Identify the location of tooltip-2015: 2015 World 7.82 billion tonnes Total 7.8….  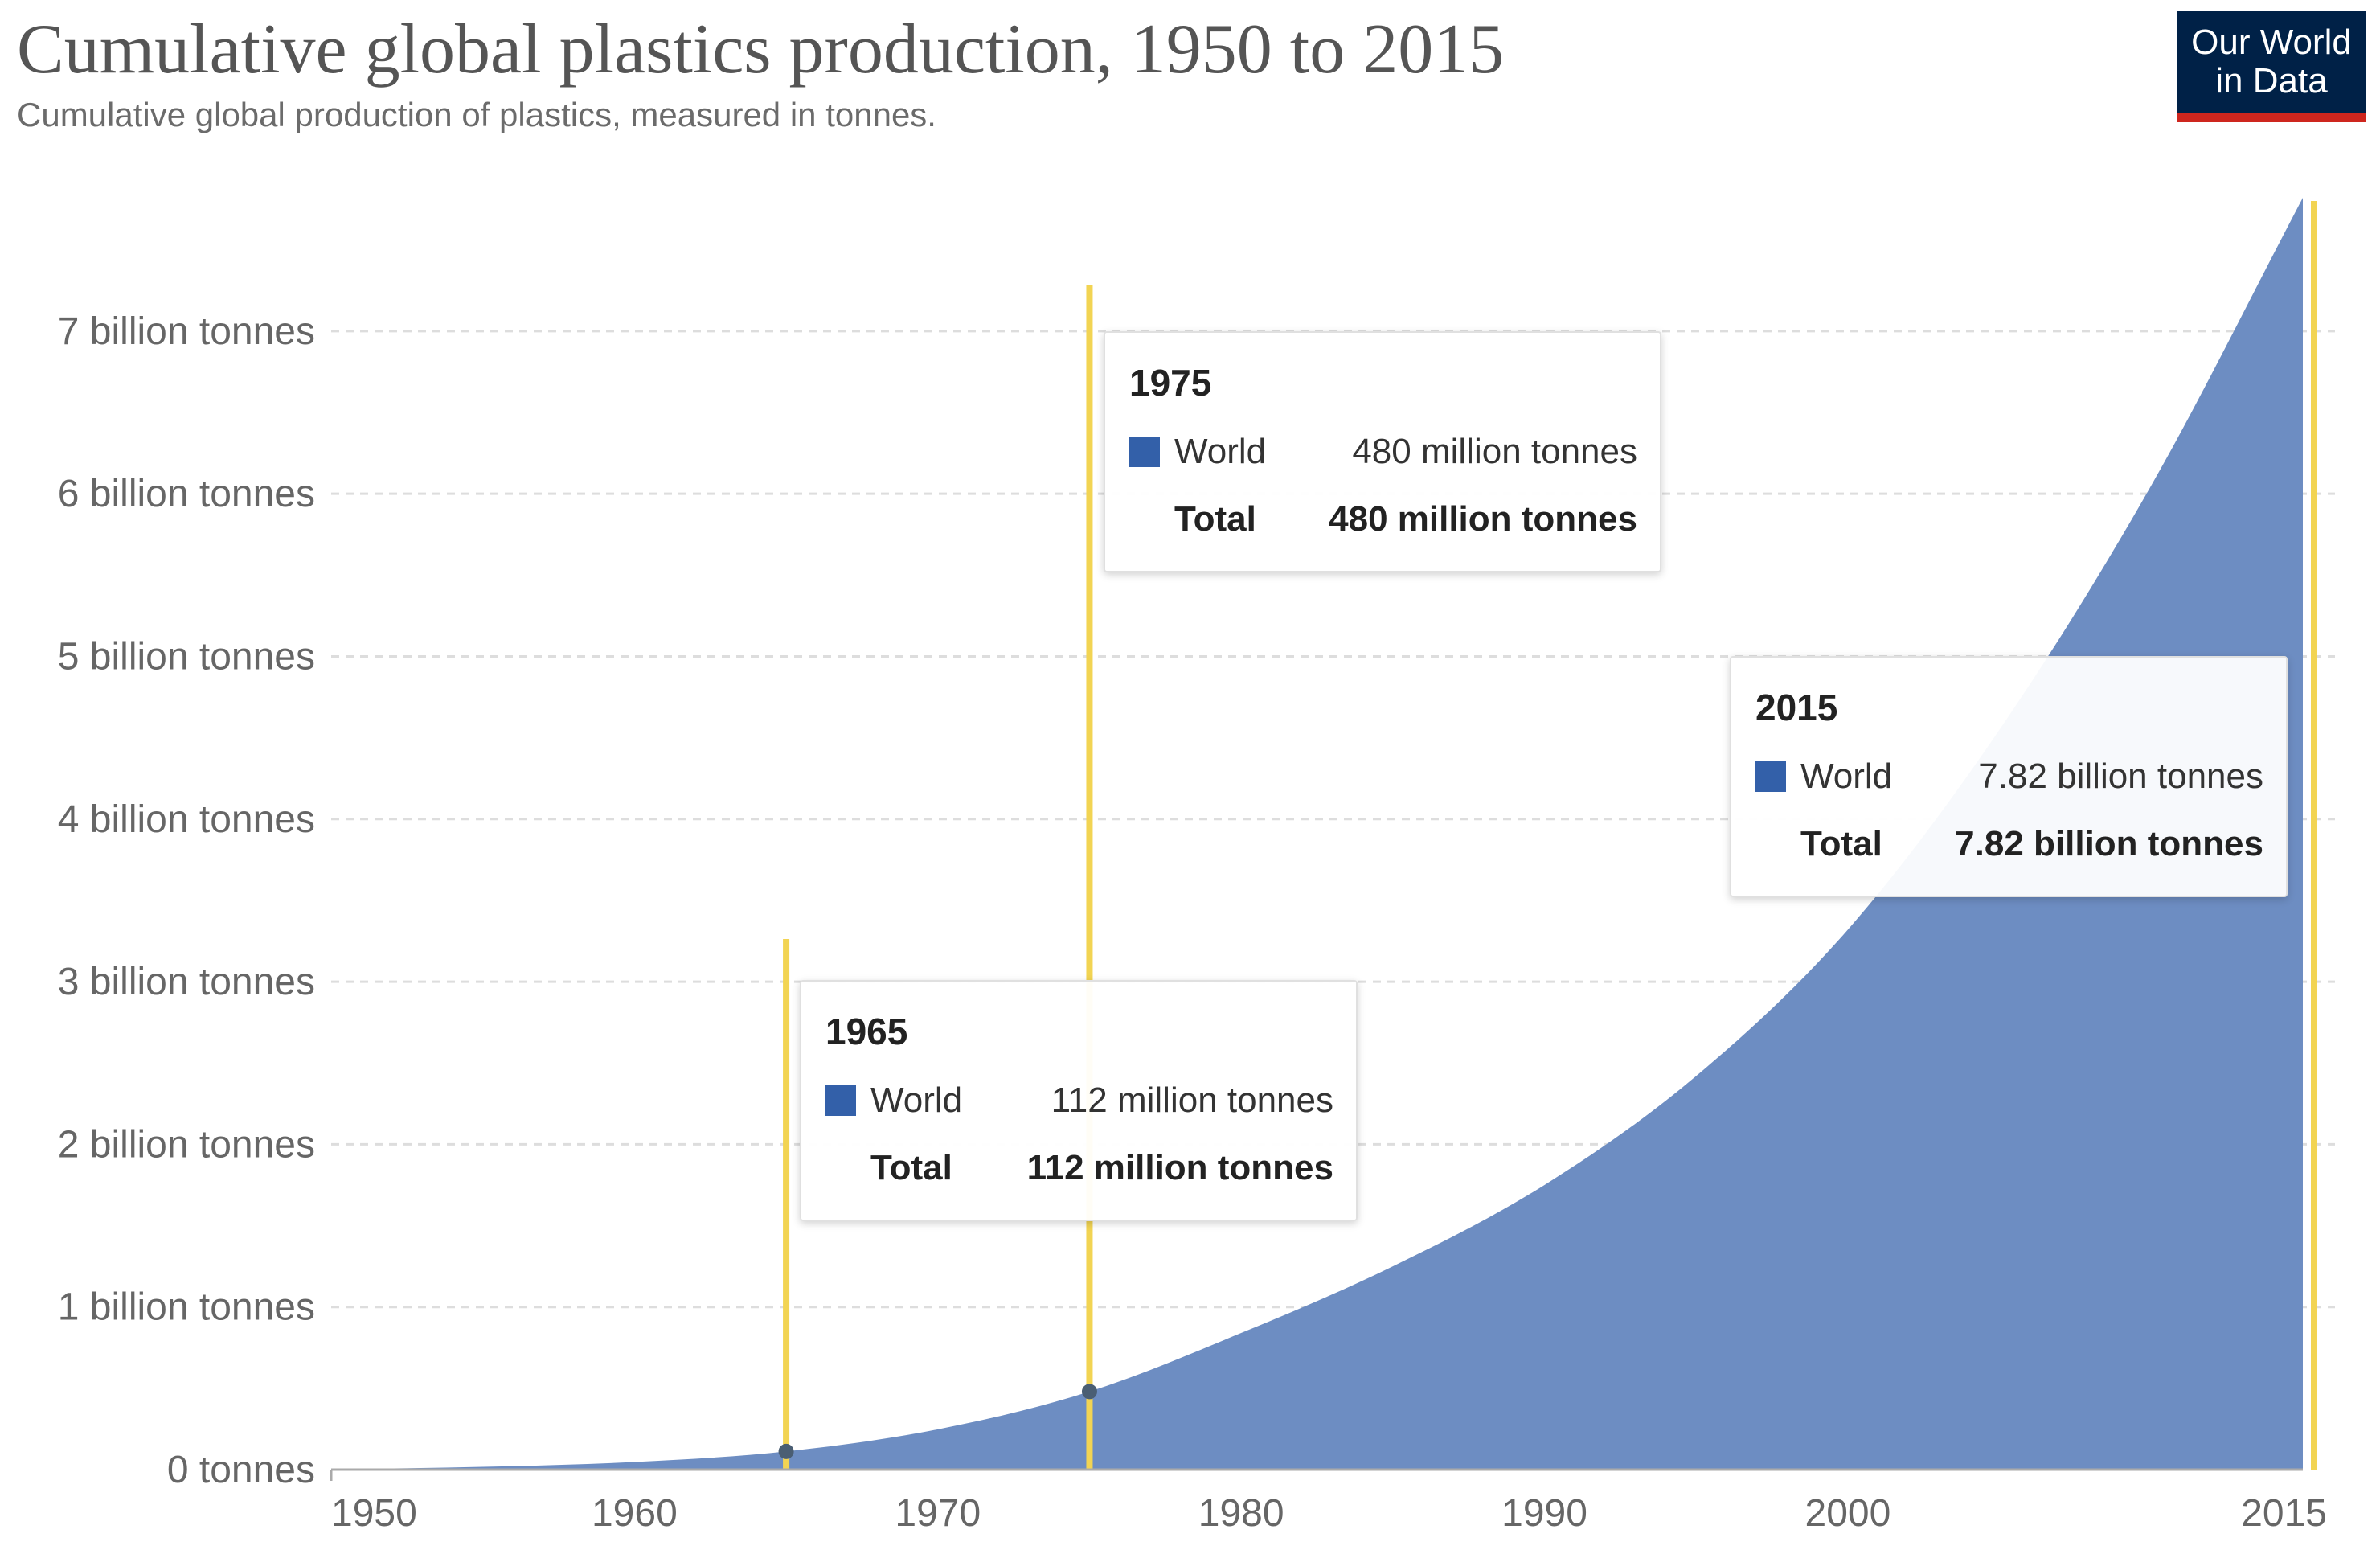
(2009, 776).